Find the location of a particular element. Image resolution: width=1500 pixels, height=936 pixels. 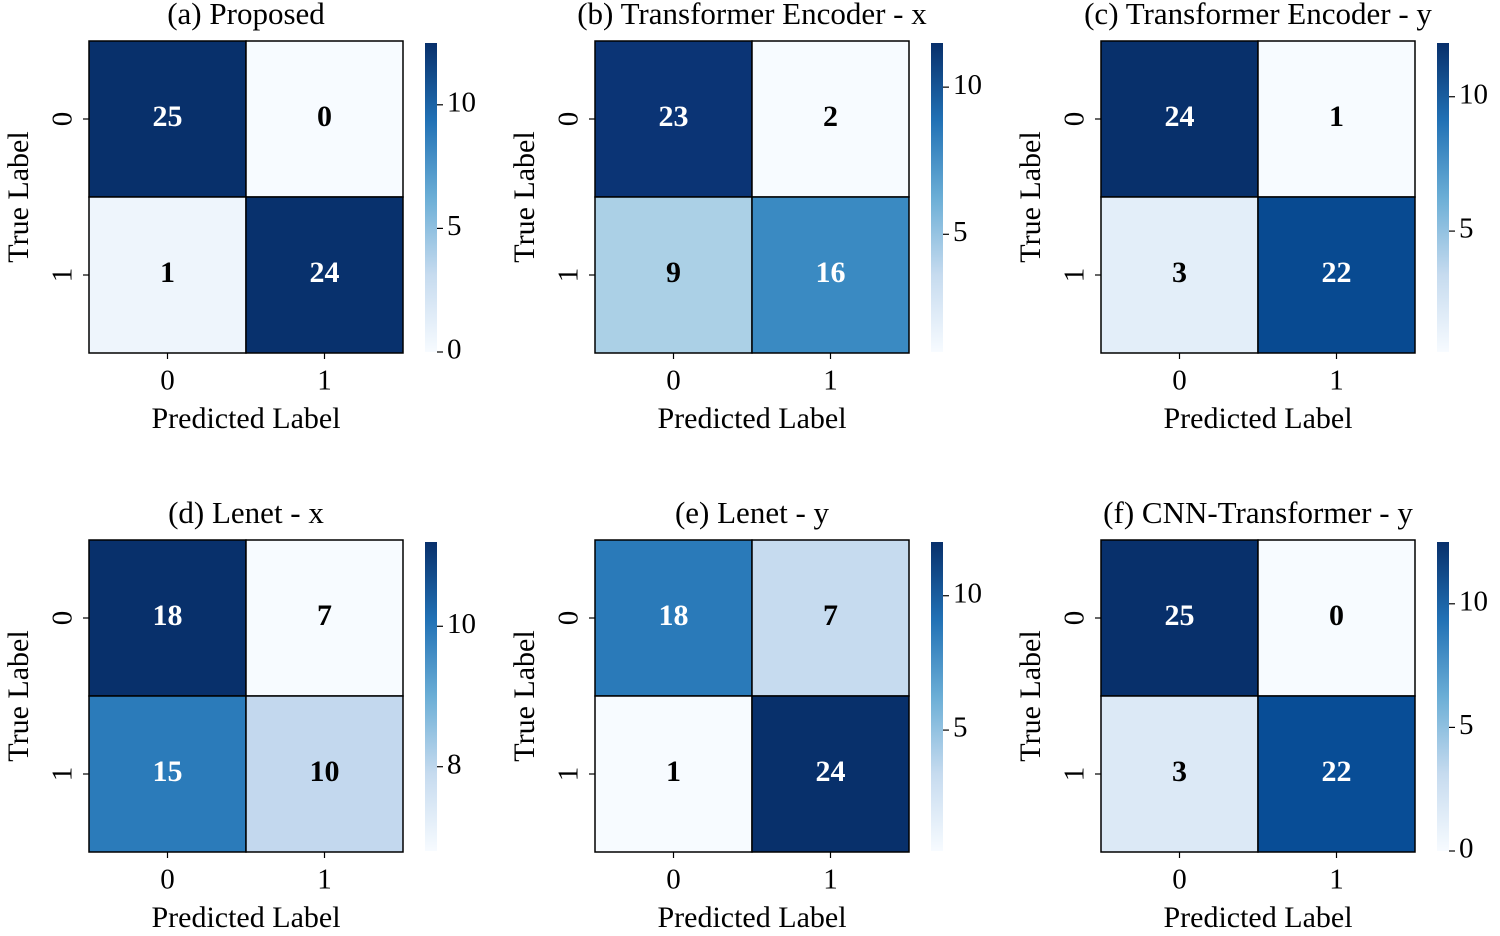

chart-title: (c) Transformer Encoder - y is located at coordinates (1258, 15).